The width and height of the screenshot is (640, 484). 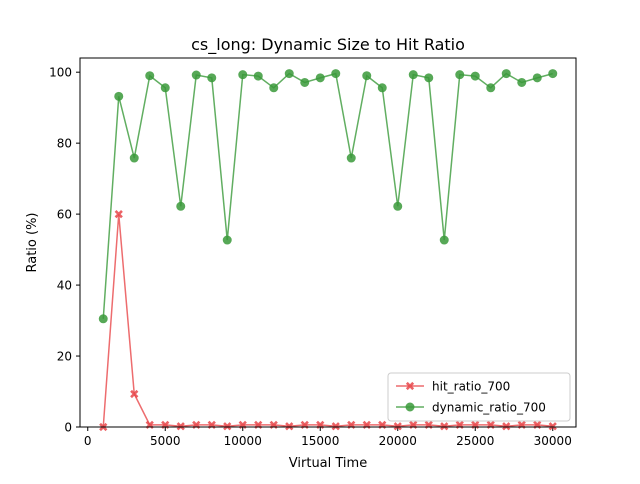 What do you see at coordinates (64, 144) in the screenshot?
I see `y-tick-label: 80` at bounding box center [64, 144].